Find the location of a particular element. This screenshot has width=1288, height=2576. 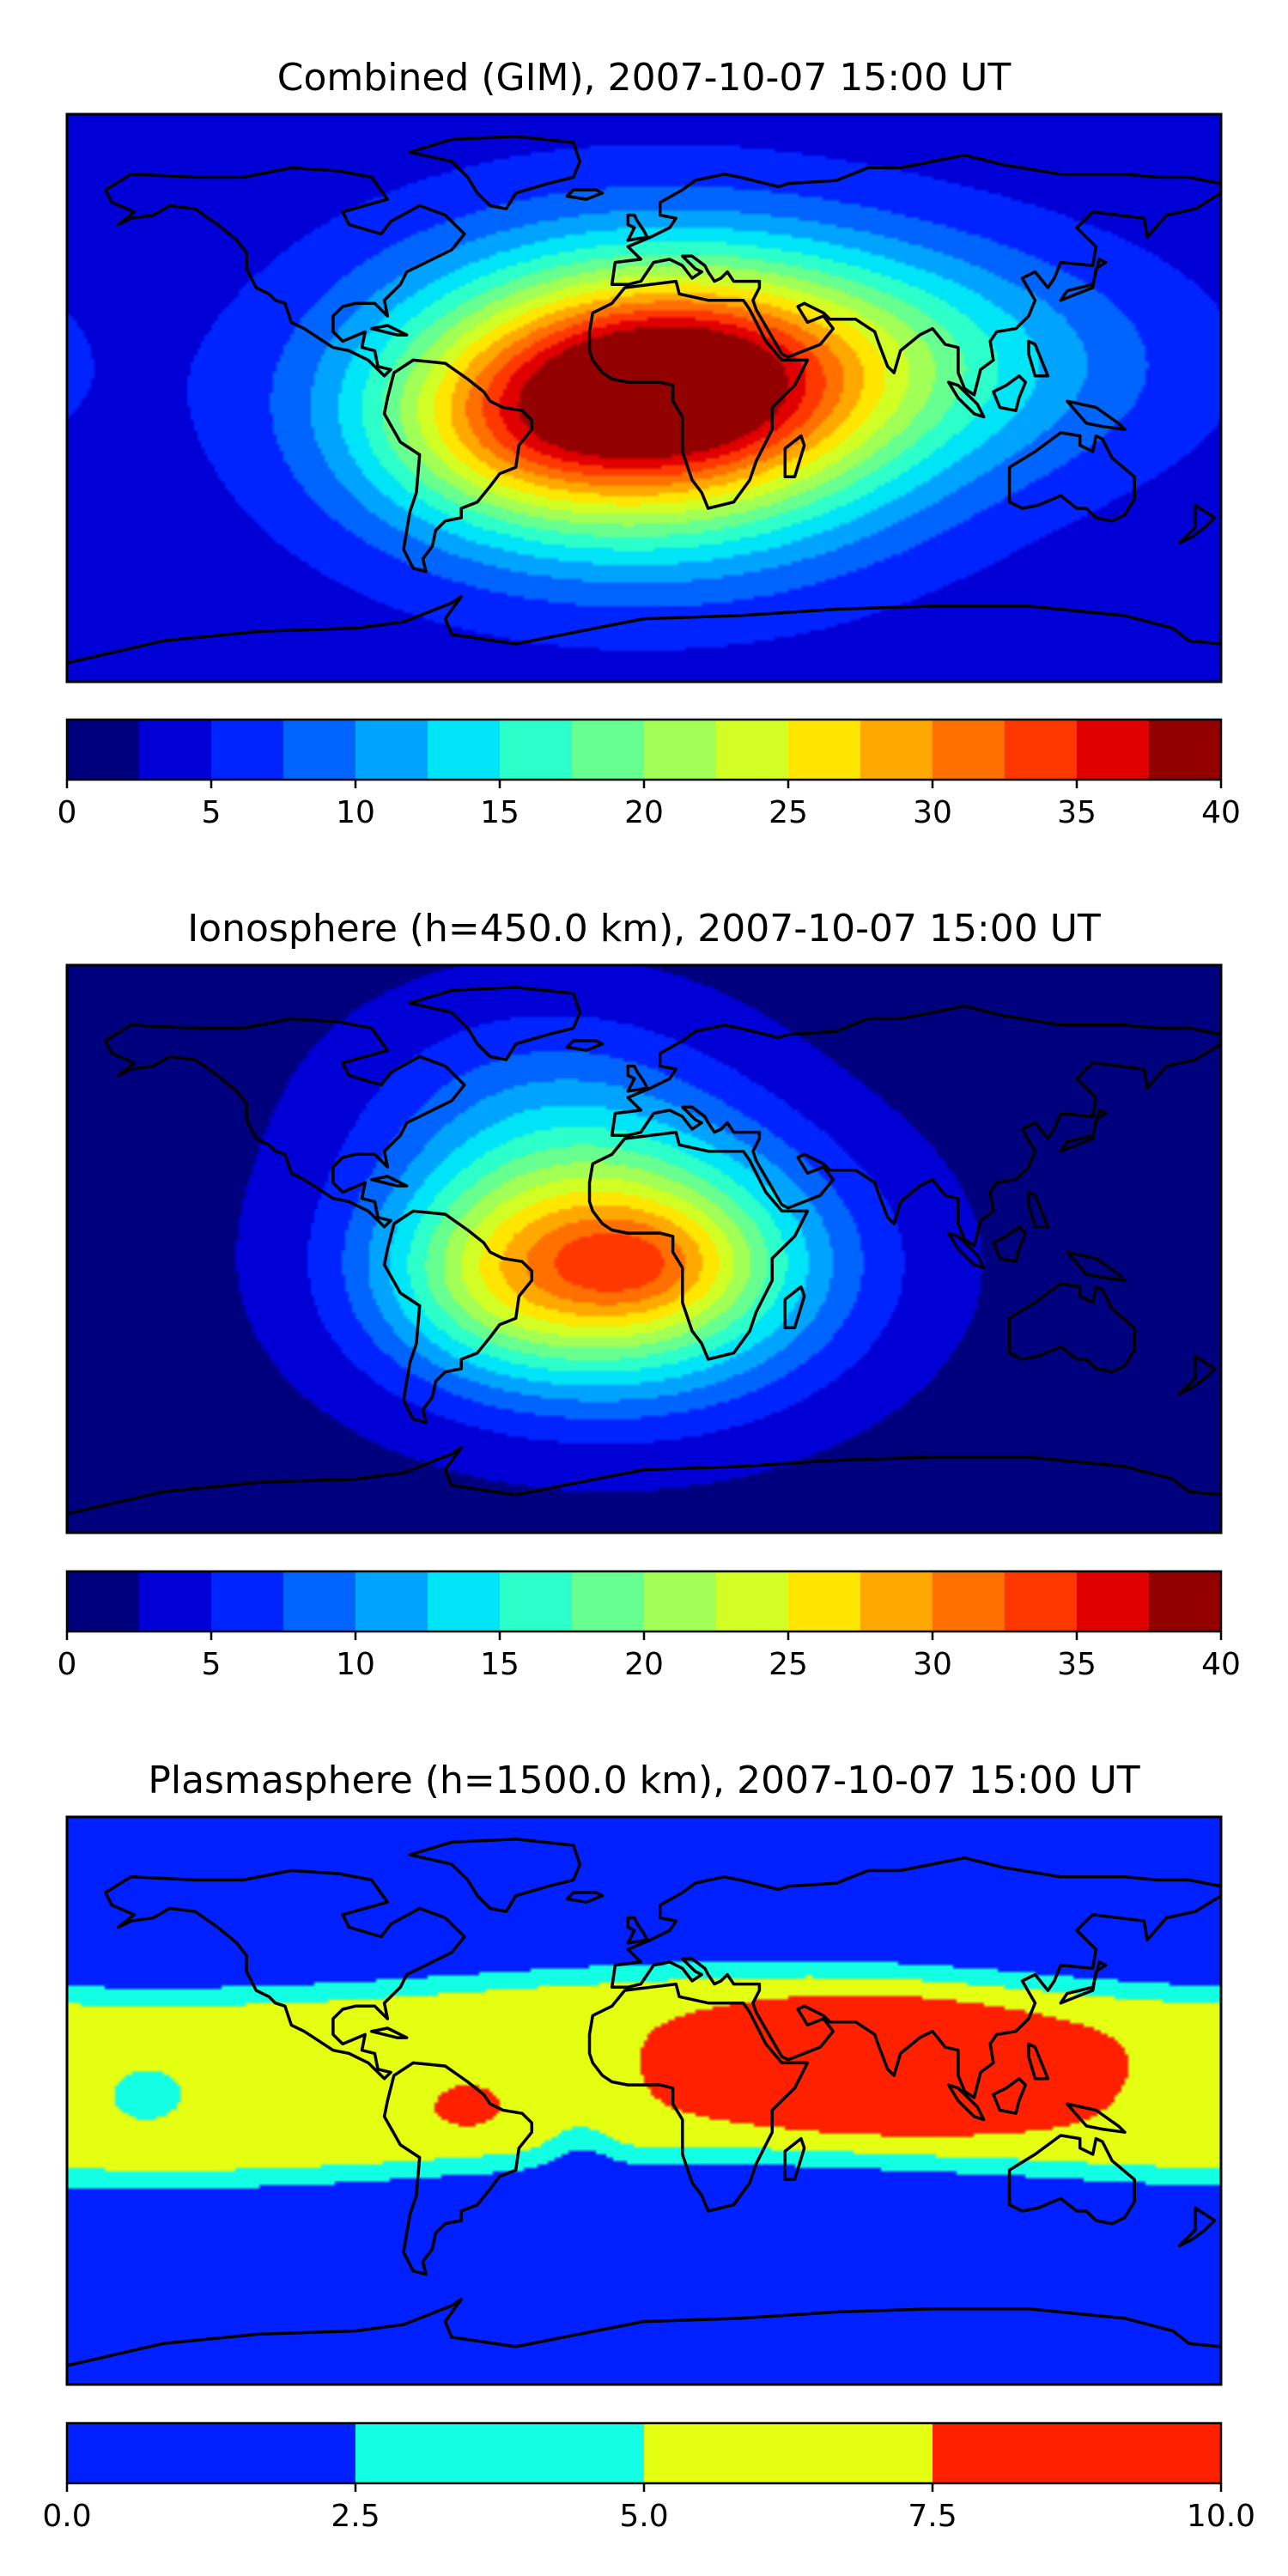

coastline-sumatra-combined is located at coordinates (966, 399).